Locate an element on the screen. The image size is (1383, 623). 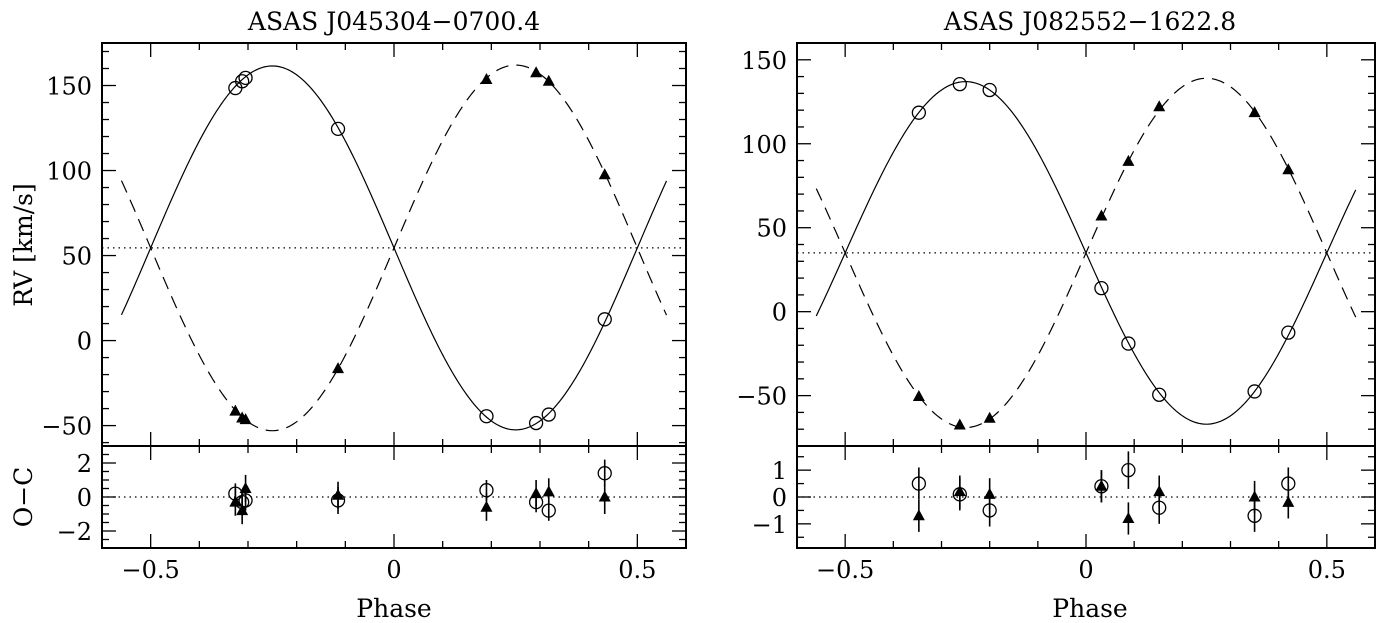
residual-axis-label: O−C is located at coordinates (23, 497).